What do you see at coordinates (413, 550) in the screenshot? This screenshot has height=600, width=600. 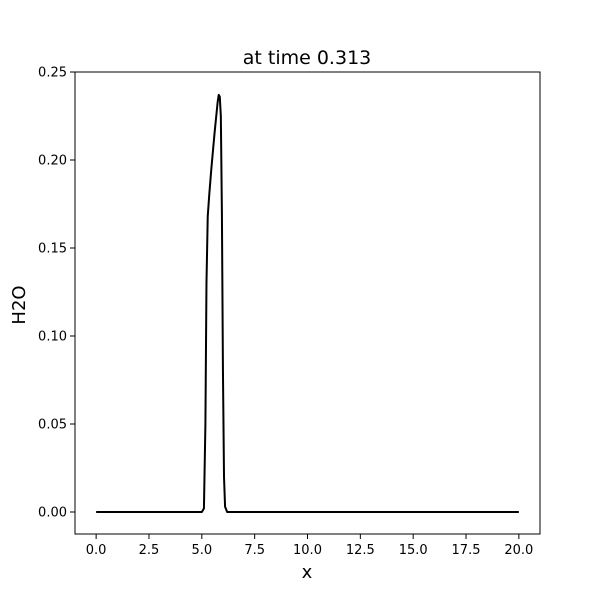 I see `x-tick-label: 15.0` at bounding box center [413, 550].